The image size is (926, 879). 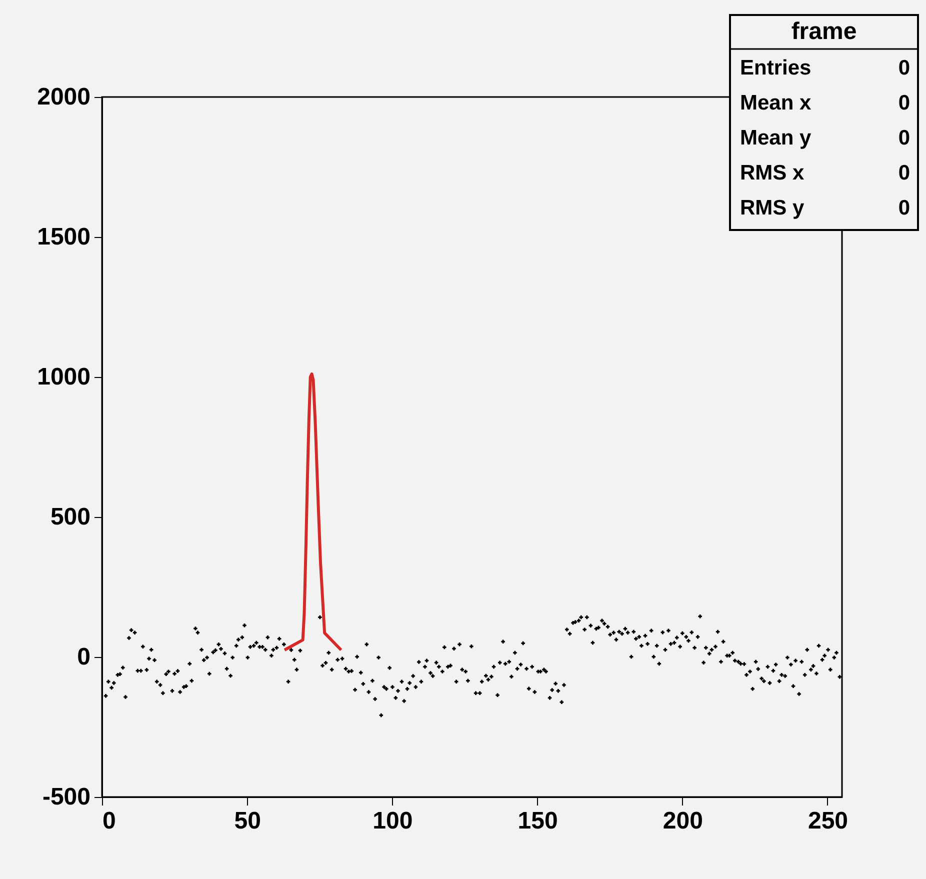 I want to click on x-tick-label: 0, so click(x=109, y=821).